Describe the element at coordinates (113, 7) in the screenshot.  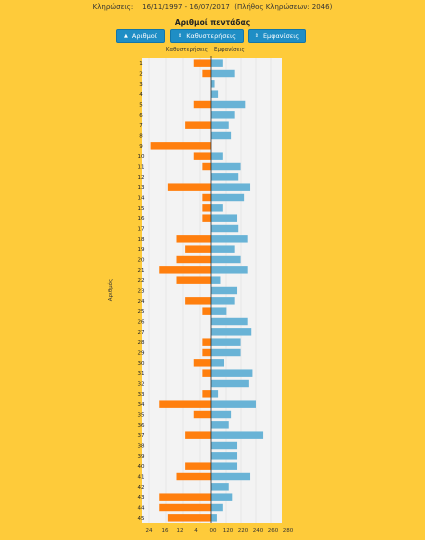
I see `draws-label: Κληρώσεις:` at that location.